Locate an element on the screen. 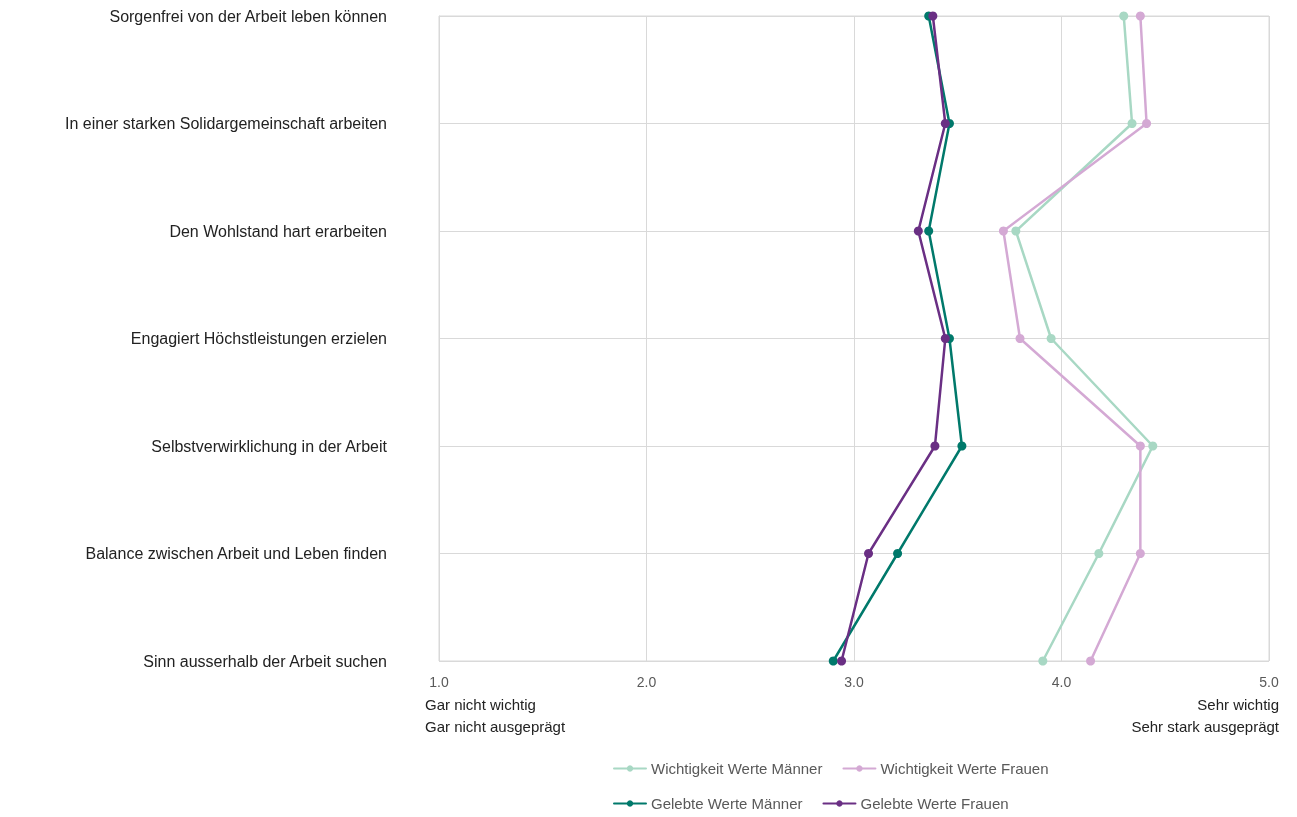  y-tick-label: Selbstverwirklichung in der Arbeit is located at coordinates (269, 446).